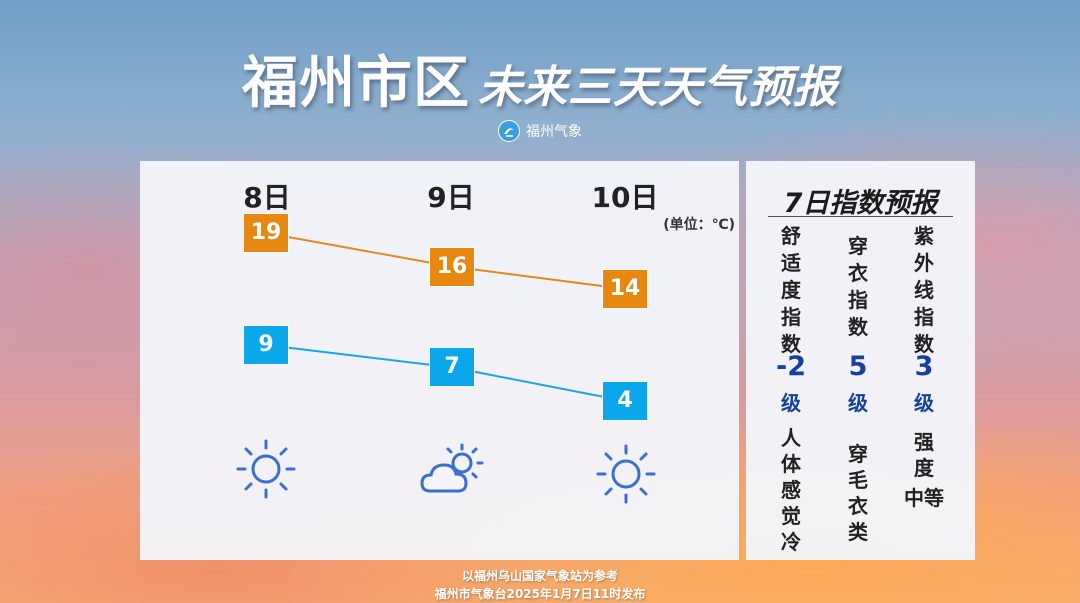  I want to click on uv-index-desc-line2: 中等, so click(924, 498).